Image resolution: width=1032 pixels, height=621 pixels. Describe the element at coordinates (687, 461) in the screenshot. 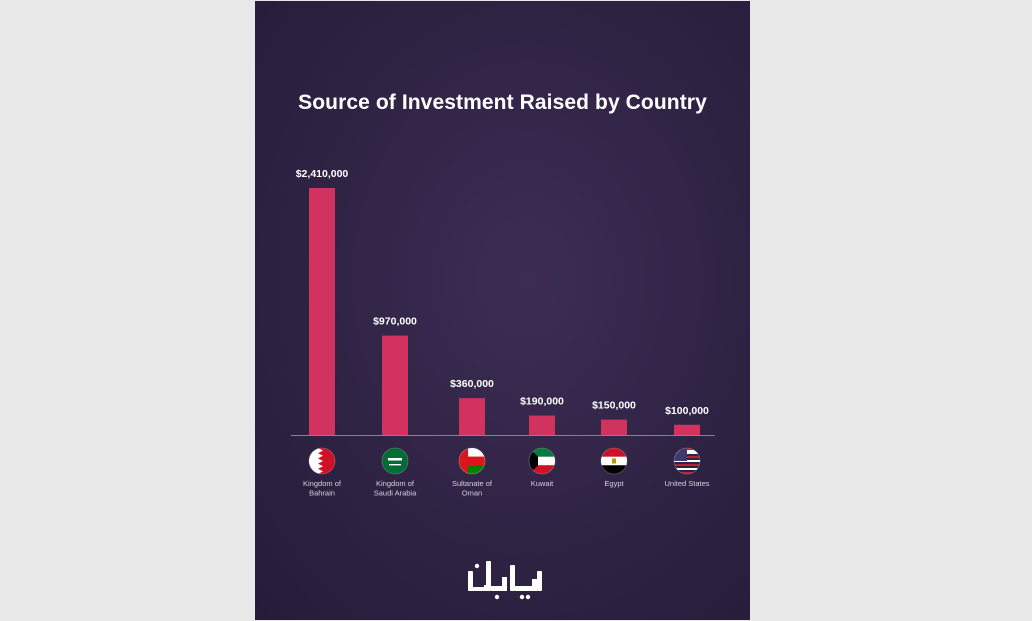

I see `united-states-flag-icon` at that location.